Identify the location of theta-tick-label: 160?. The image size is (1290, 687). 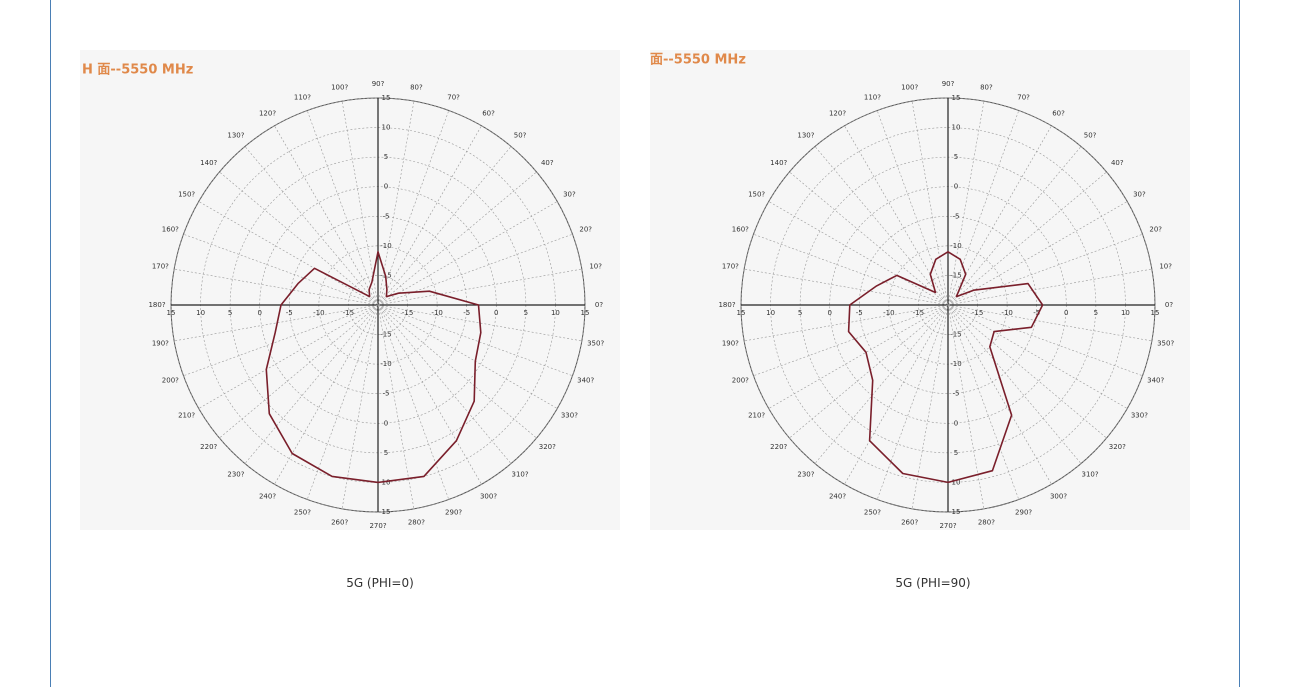
(740, 229).